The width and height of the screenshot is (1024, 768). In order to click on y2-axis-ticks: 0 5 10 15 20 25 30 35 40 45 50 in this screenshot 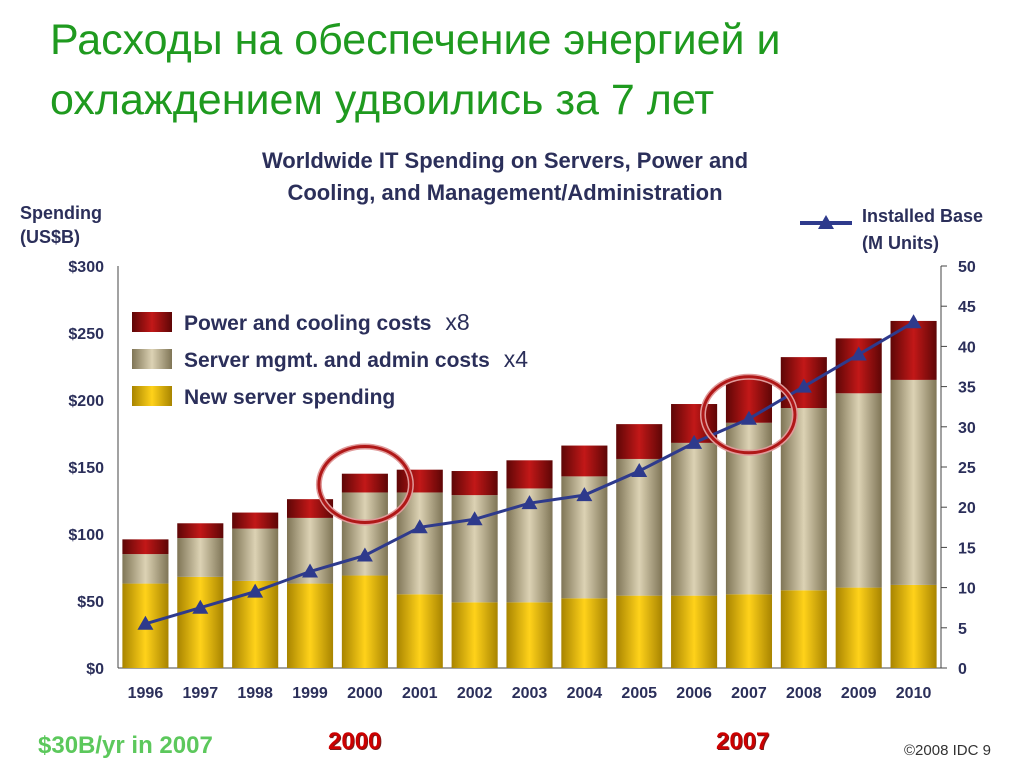, I will do `click(958, 468)`.